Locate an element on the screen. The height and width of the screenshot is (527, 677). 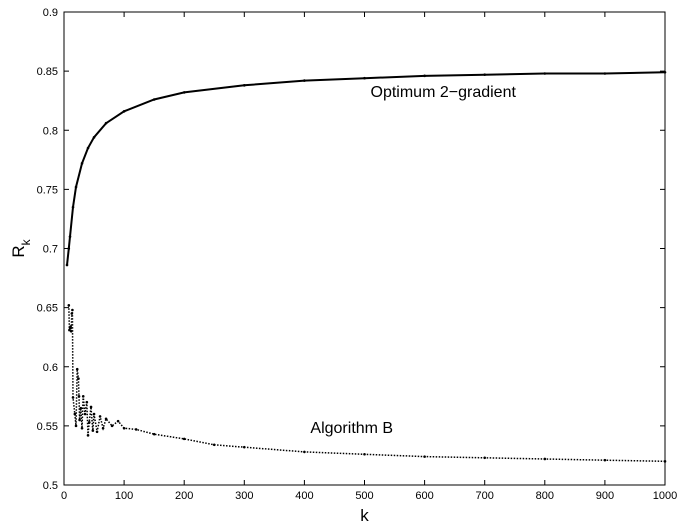
y-axis-label-subscript: k is located at coordinates (26, 241).